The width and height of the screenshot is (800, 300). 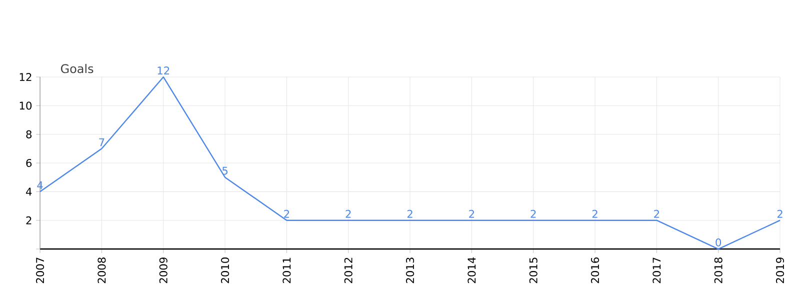 What do you see at coordinates (40, 271) in the screenshot?
I see `x-tick-label: 2007` at bounding box center [40, 271].